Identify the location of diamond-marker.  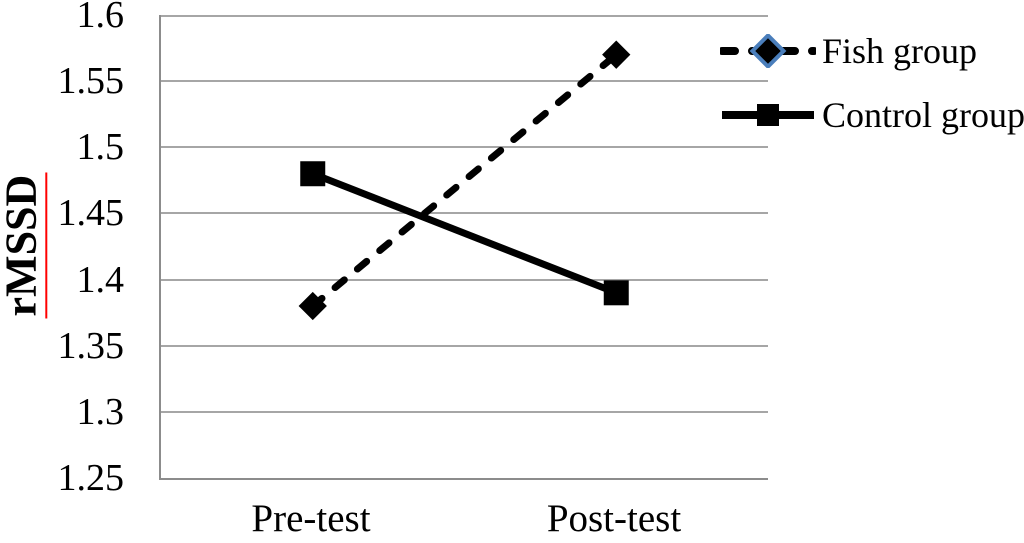
(616, 54).